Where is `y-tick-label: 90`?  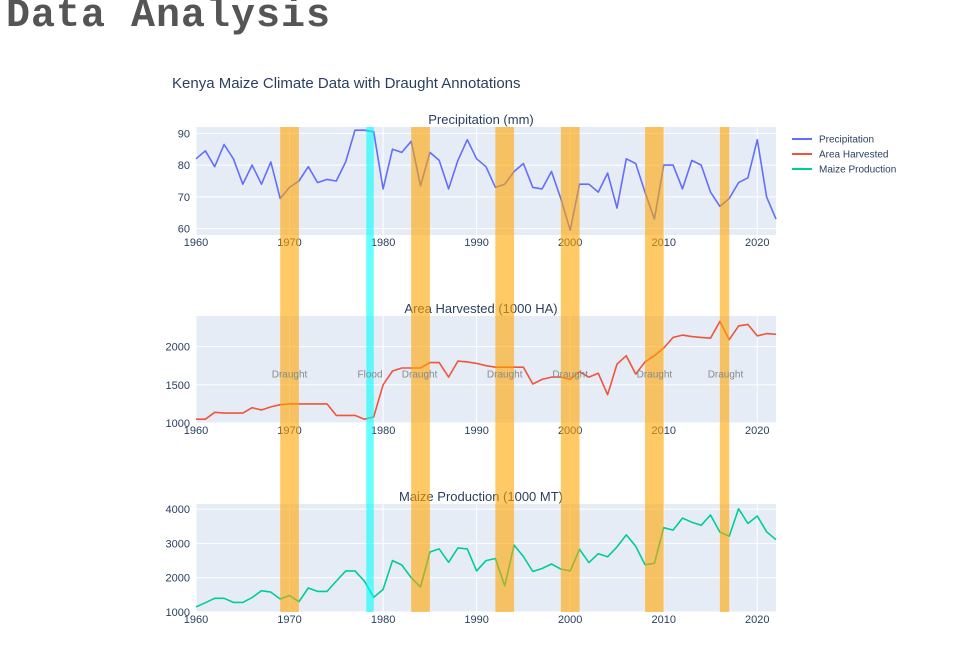 y-tick-label: 90 is located at coordinates (184, 134).